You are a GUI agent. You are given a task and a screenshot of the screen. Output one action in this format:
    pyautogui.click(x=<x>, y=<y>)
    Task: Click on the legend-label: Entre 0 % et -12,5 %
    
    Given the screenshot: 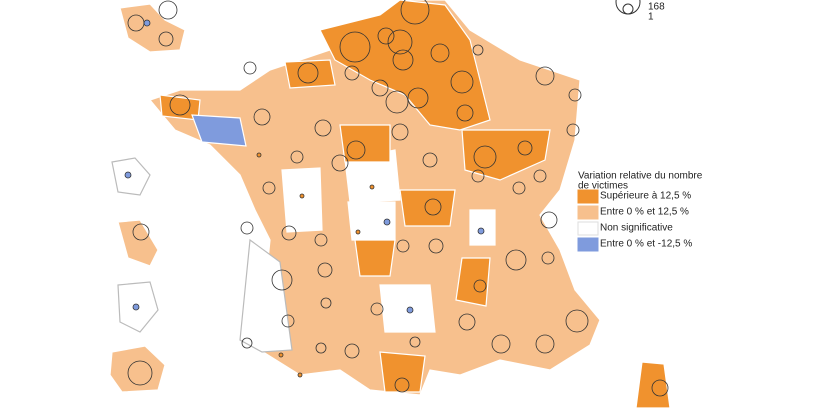 What is the action you would take?
    pyautogui.click(x=646, y=244)
    